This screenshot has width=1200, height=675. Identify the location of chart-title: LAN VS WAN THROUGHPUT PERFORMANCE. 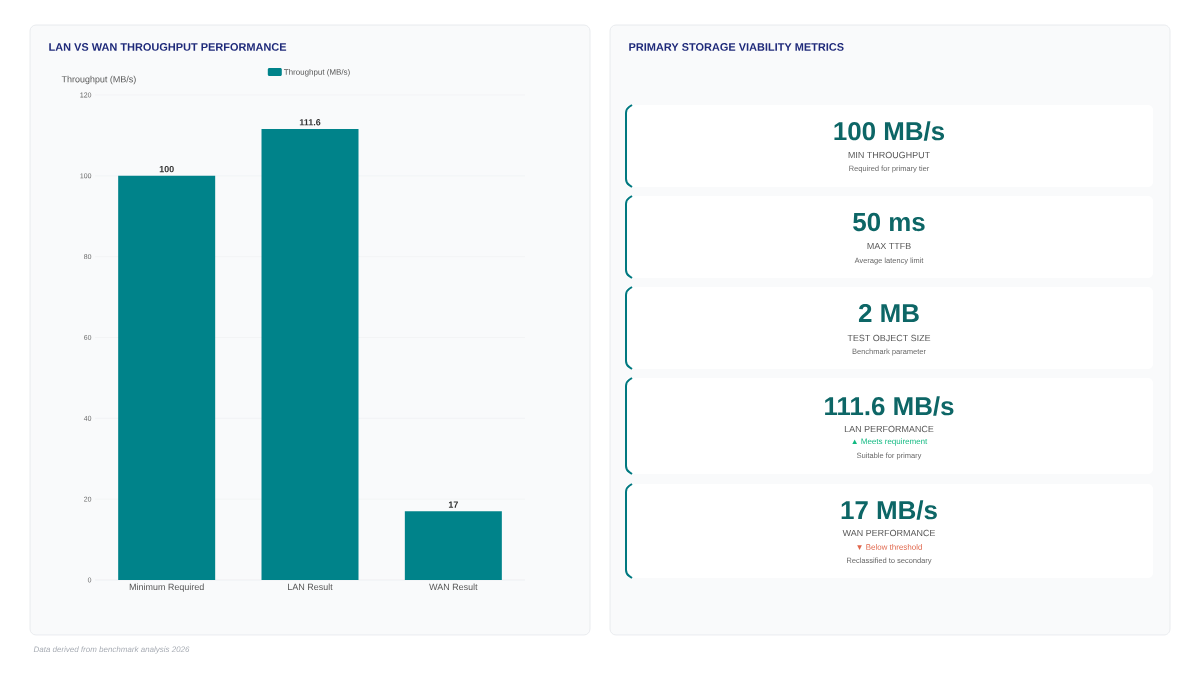
(168, 47).